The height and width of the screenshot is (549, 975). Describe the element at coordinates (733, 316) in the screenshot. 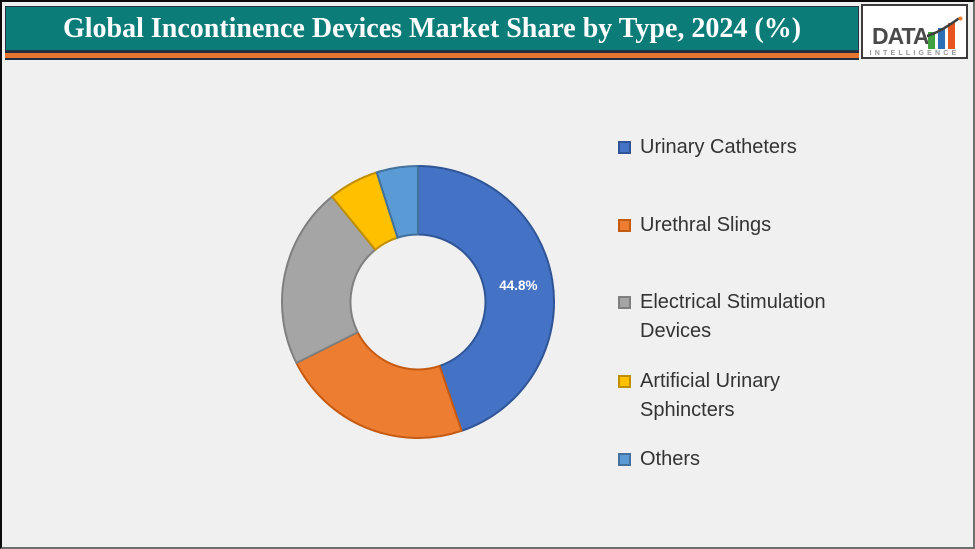

I see `legend-label: Electrical Stimulation Devices` at that location.